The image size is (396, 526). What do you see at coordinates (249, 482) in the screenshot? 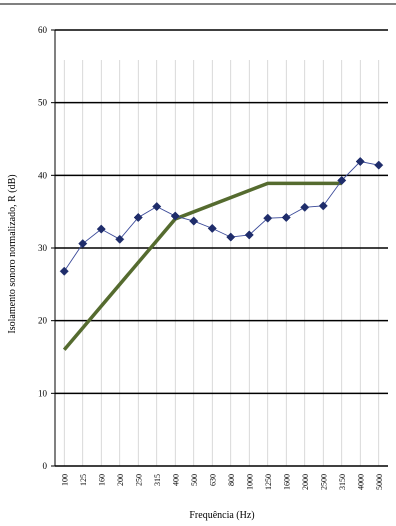
I see `x-tick-label: 1000` at bounding box center [249, 482].